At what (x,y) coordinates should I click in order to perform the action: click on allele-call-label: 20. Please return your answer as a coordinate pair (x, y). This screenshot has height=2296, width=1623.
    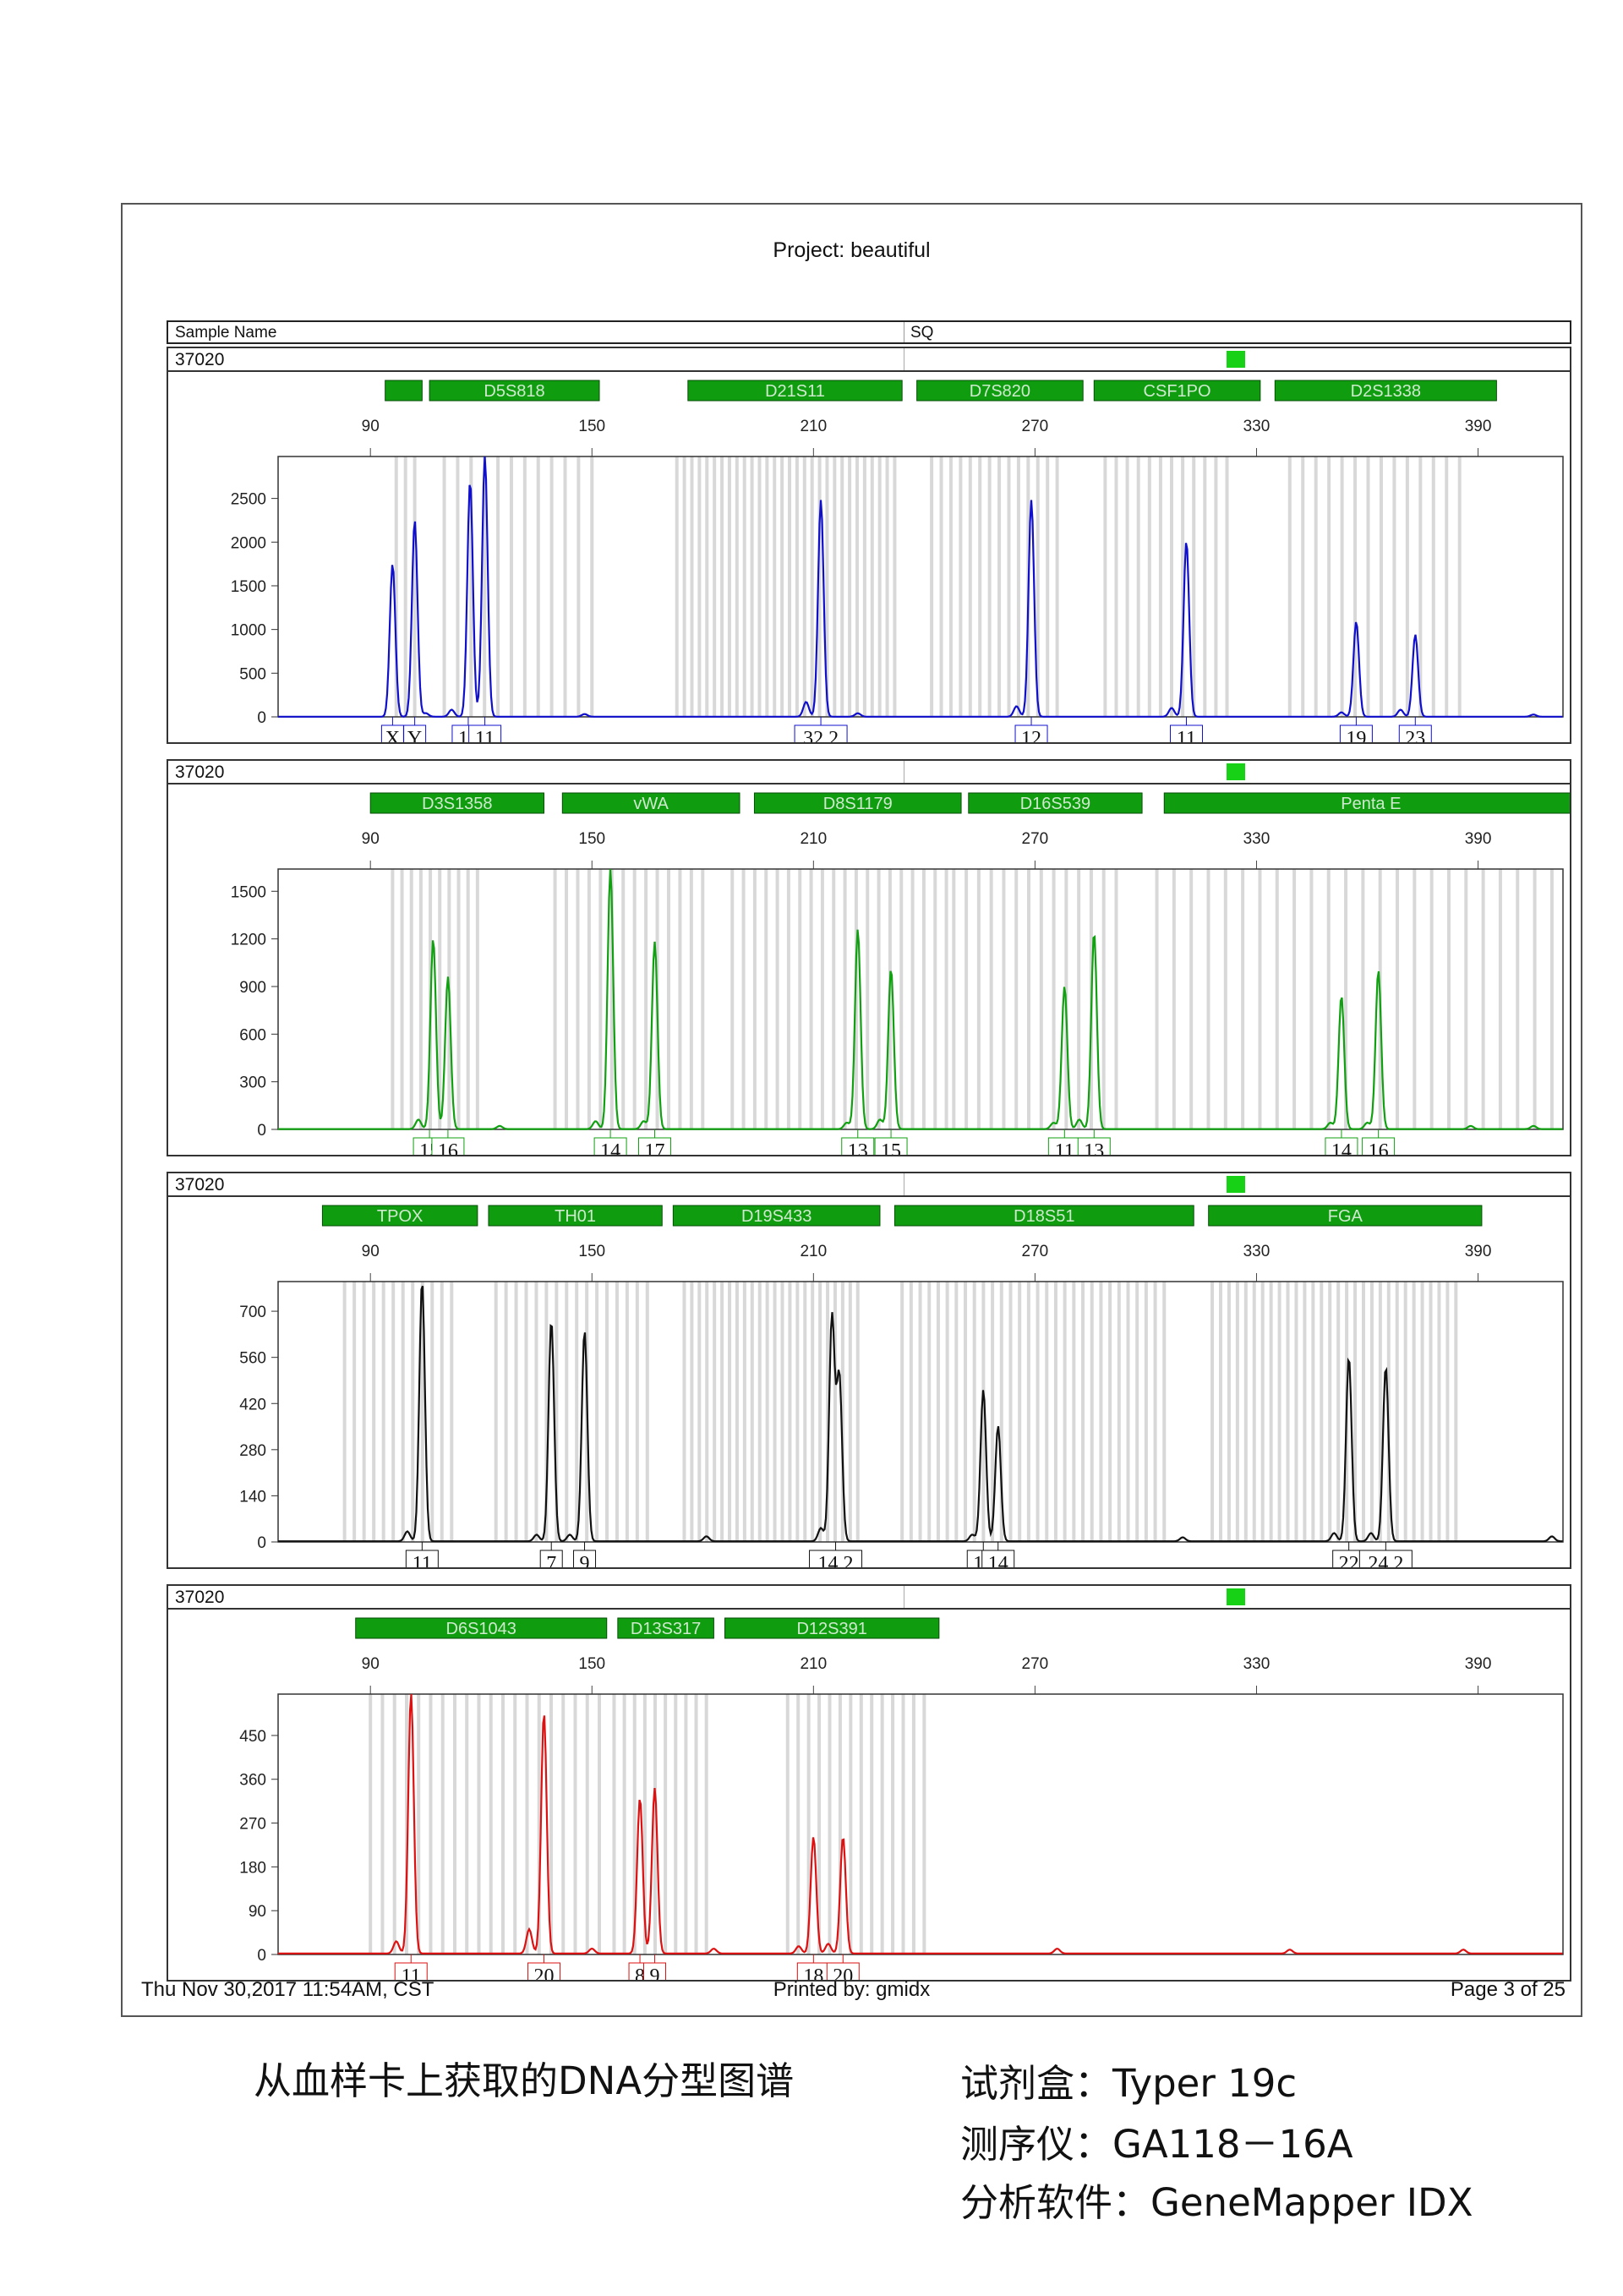
    Looking at the image, I should click on (544, 1972).